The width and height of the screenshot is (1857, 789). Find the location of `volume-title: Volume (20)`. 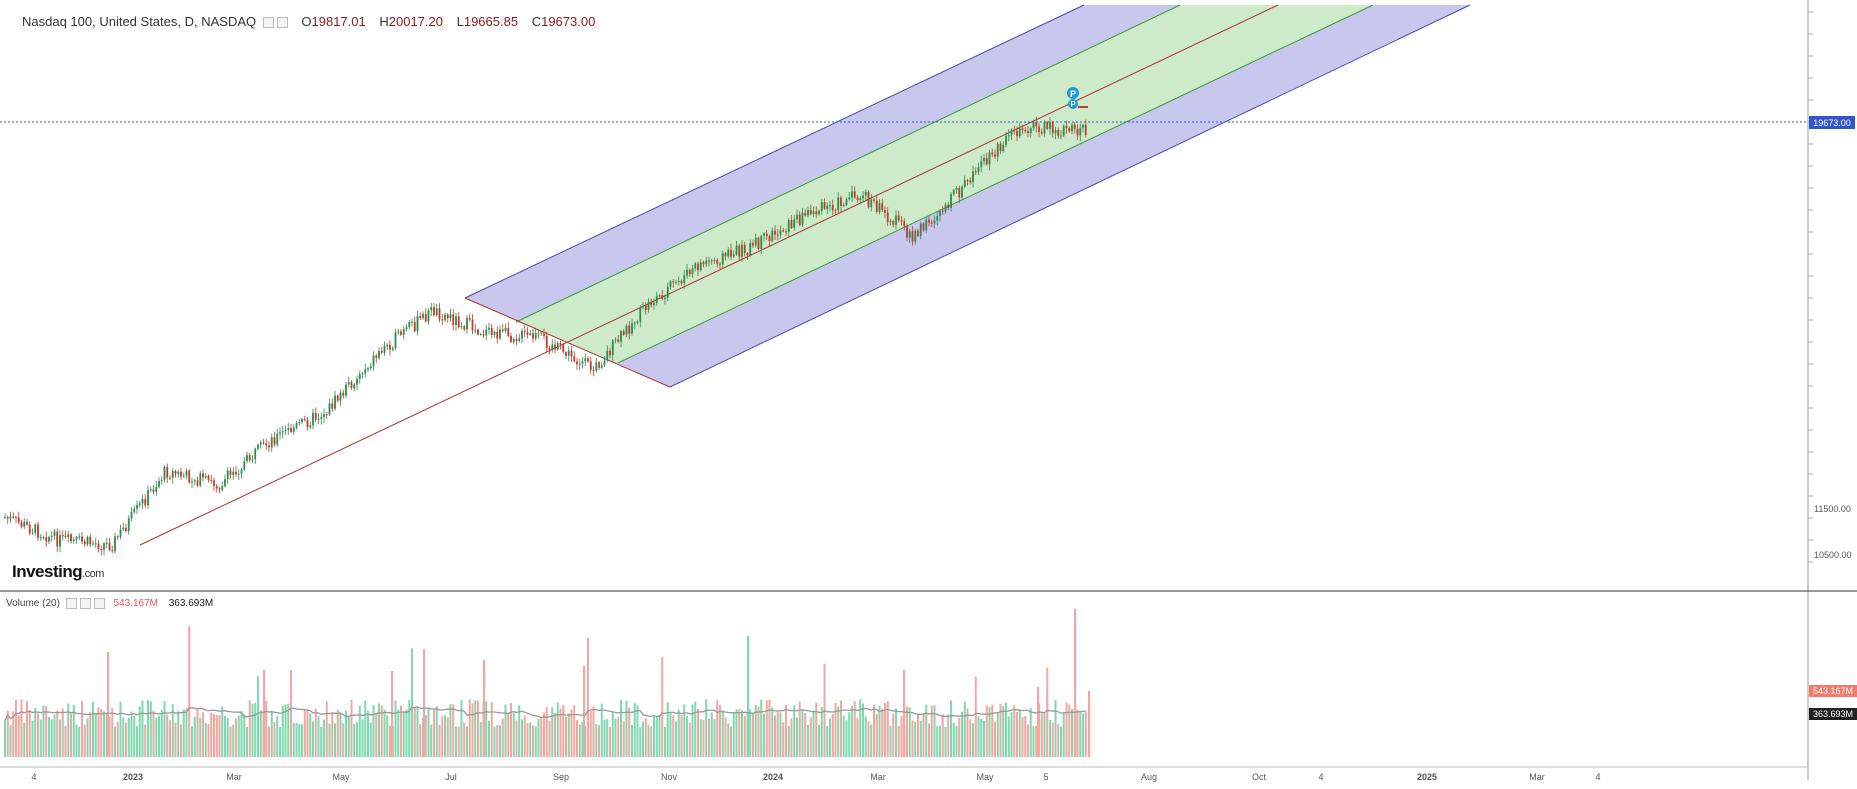

volume-title: Volume (20) is located at coordinates (33, 604).